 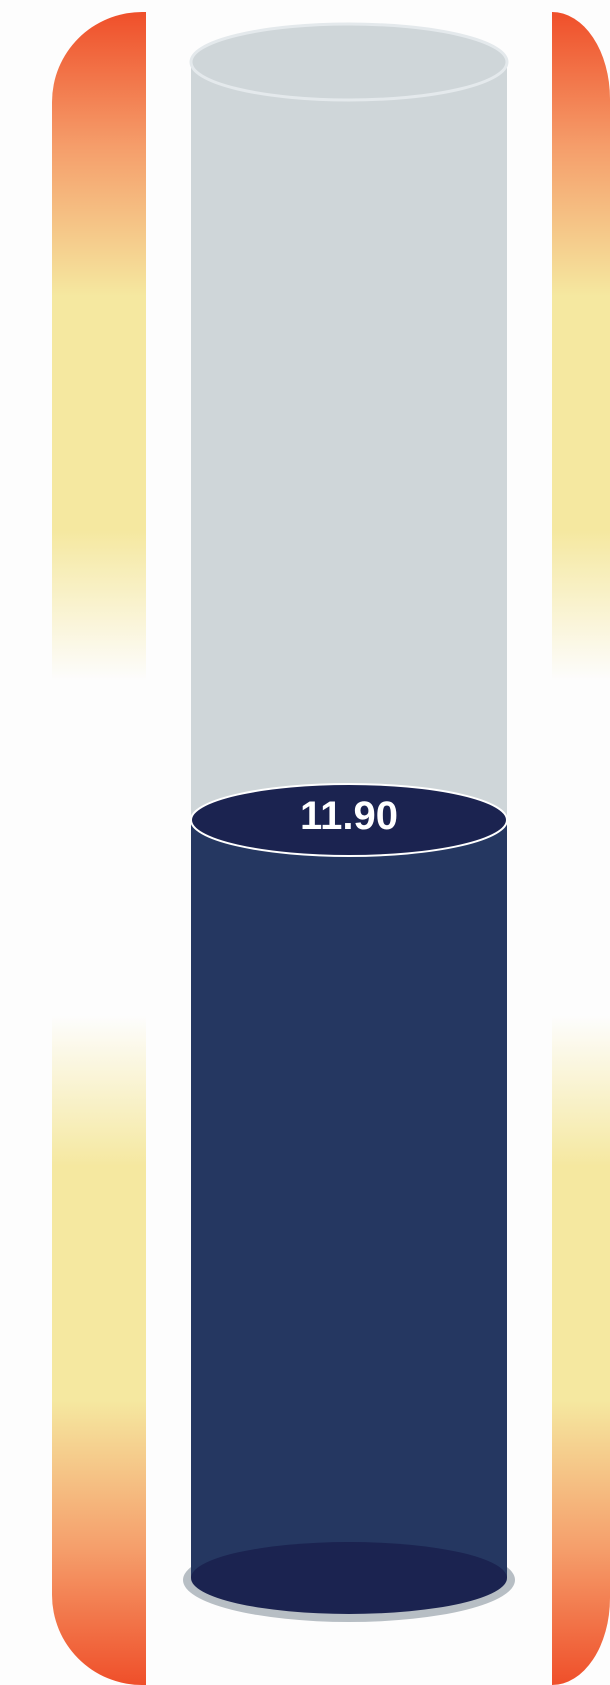 I want to click on color-scale-band-right, so click(x=581, y=848).